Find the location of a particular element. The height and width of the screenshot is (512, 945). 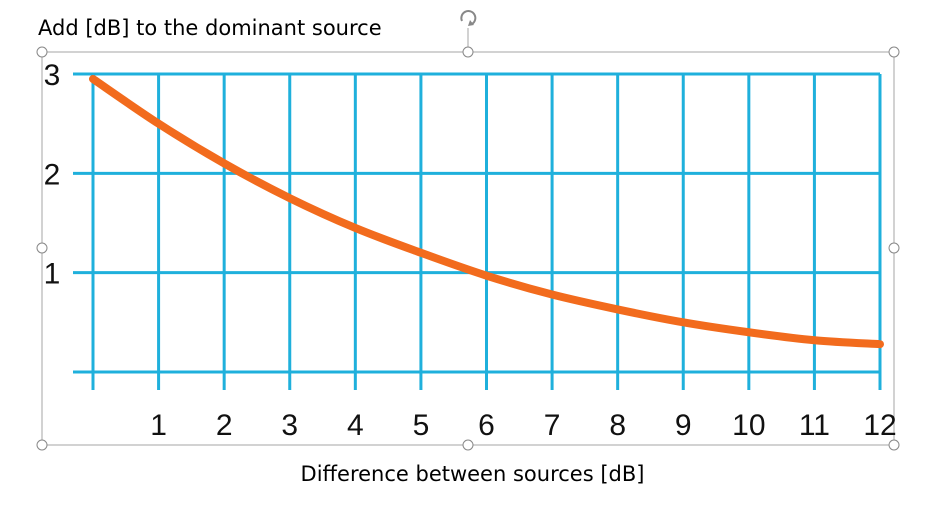

resize-handle-top is located at coordinates (468, 52).